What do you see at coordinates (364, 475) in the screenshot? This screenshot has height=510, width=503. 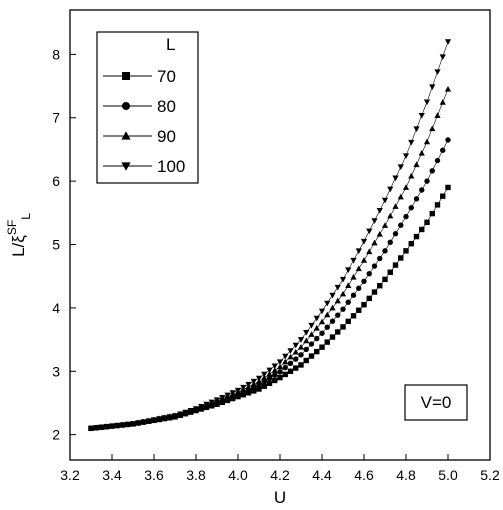 I see `x-tick-label: 4.6` at bounding box center [364, 475].